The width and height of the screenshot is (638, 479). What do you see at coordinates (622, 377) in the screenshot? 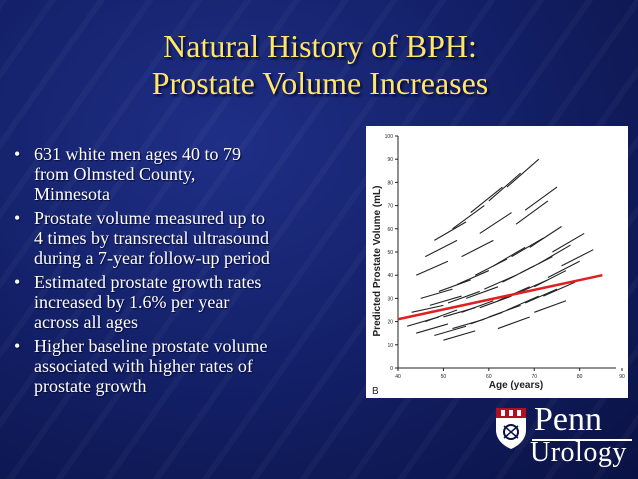
I see `x-tick-label: 90` at bounding box center [622, 377].